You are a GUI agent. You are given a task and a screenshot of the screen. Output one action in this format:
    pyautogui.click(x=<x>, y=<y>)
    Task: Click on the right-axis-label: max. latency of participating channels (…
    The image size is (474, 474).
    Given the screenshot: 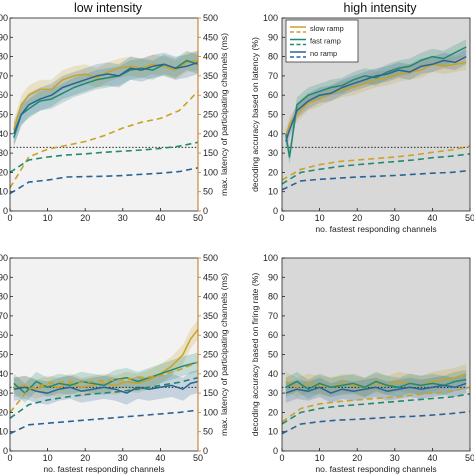 What is the action you would take?
    pyautogui.click(x=224, y=354)
    